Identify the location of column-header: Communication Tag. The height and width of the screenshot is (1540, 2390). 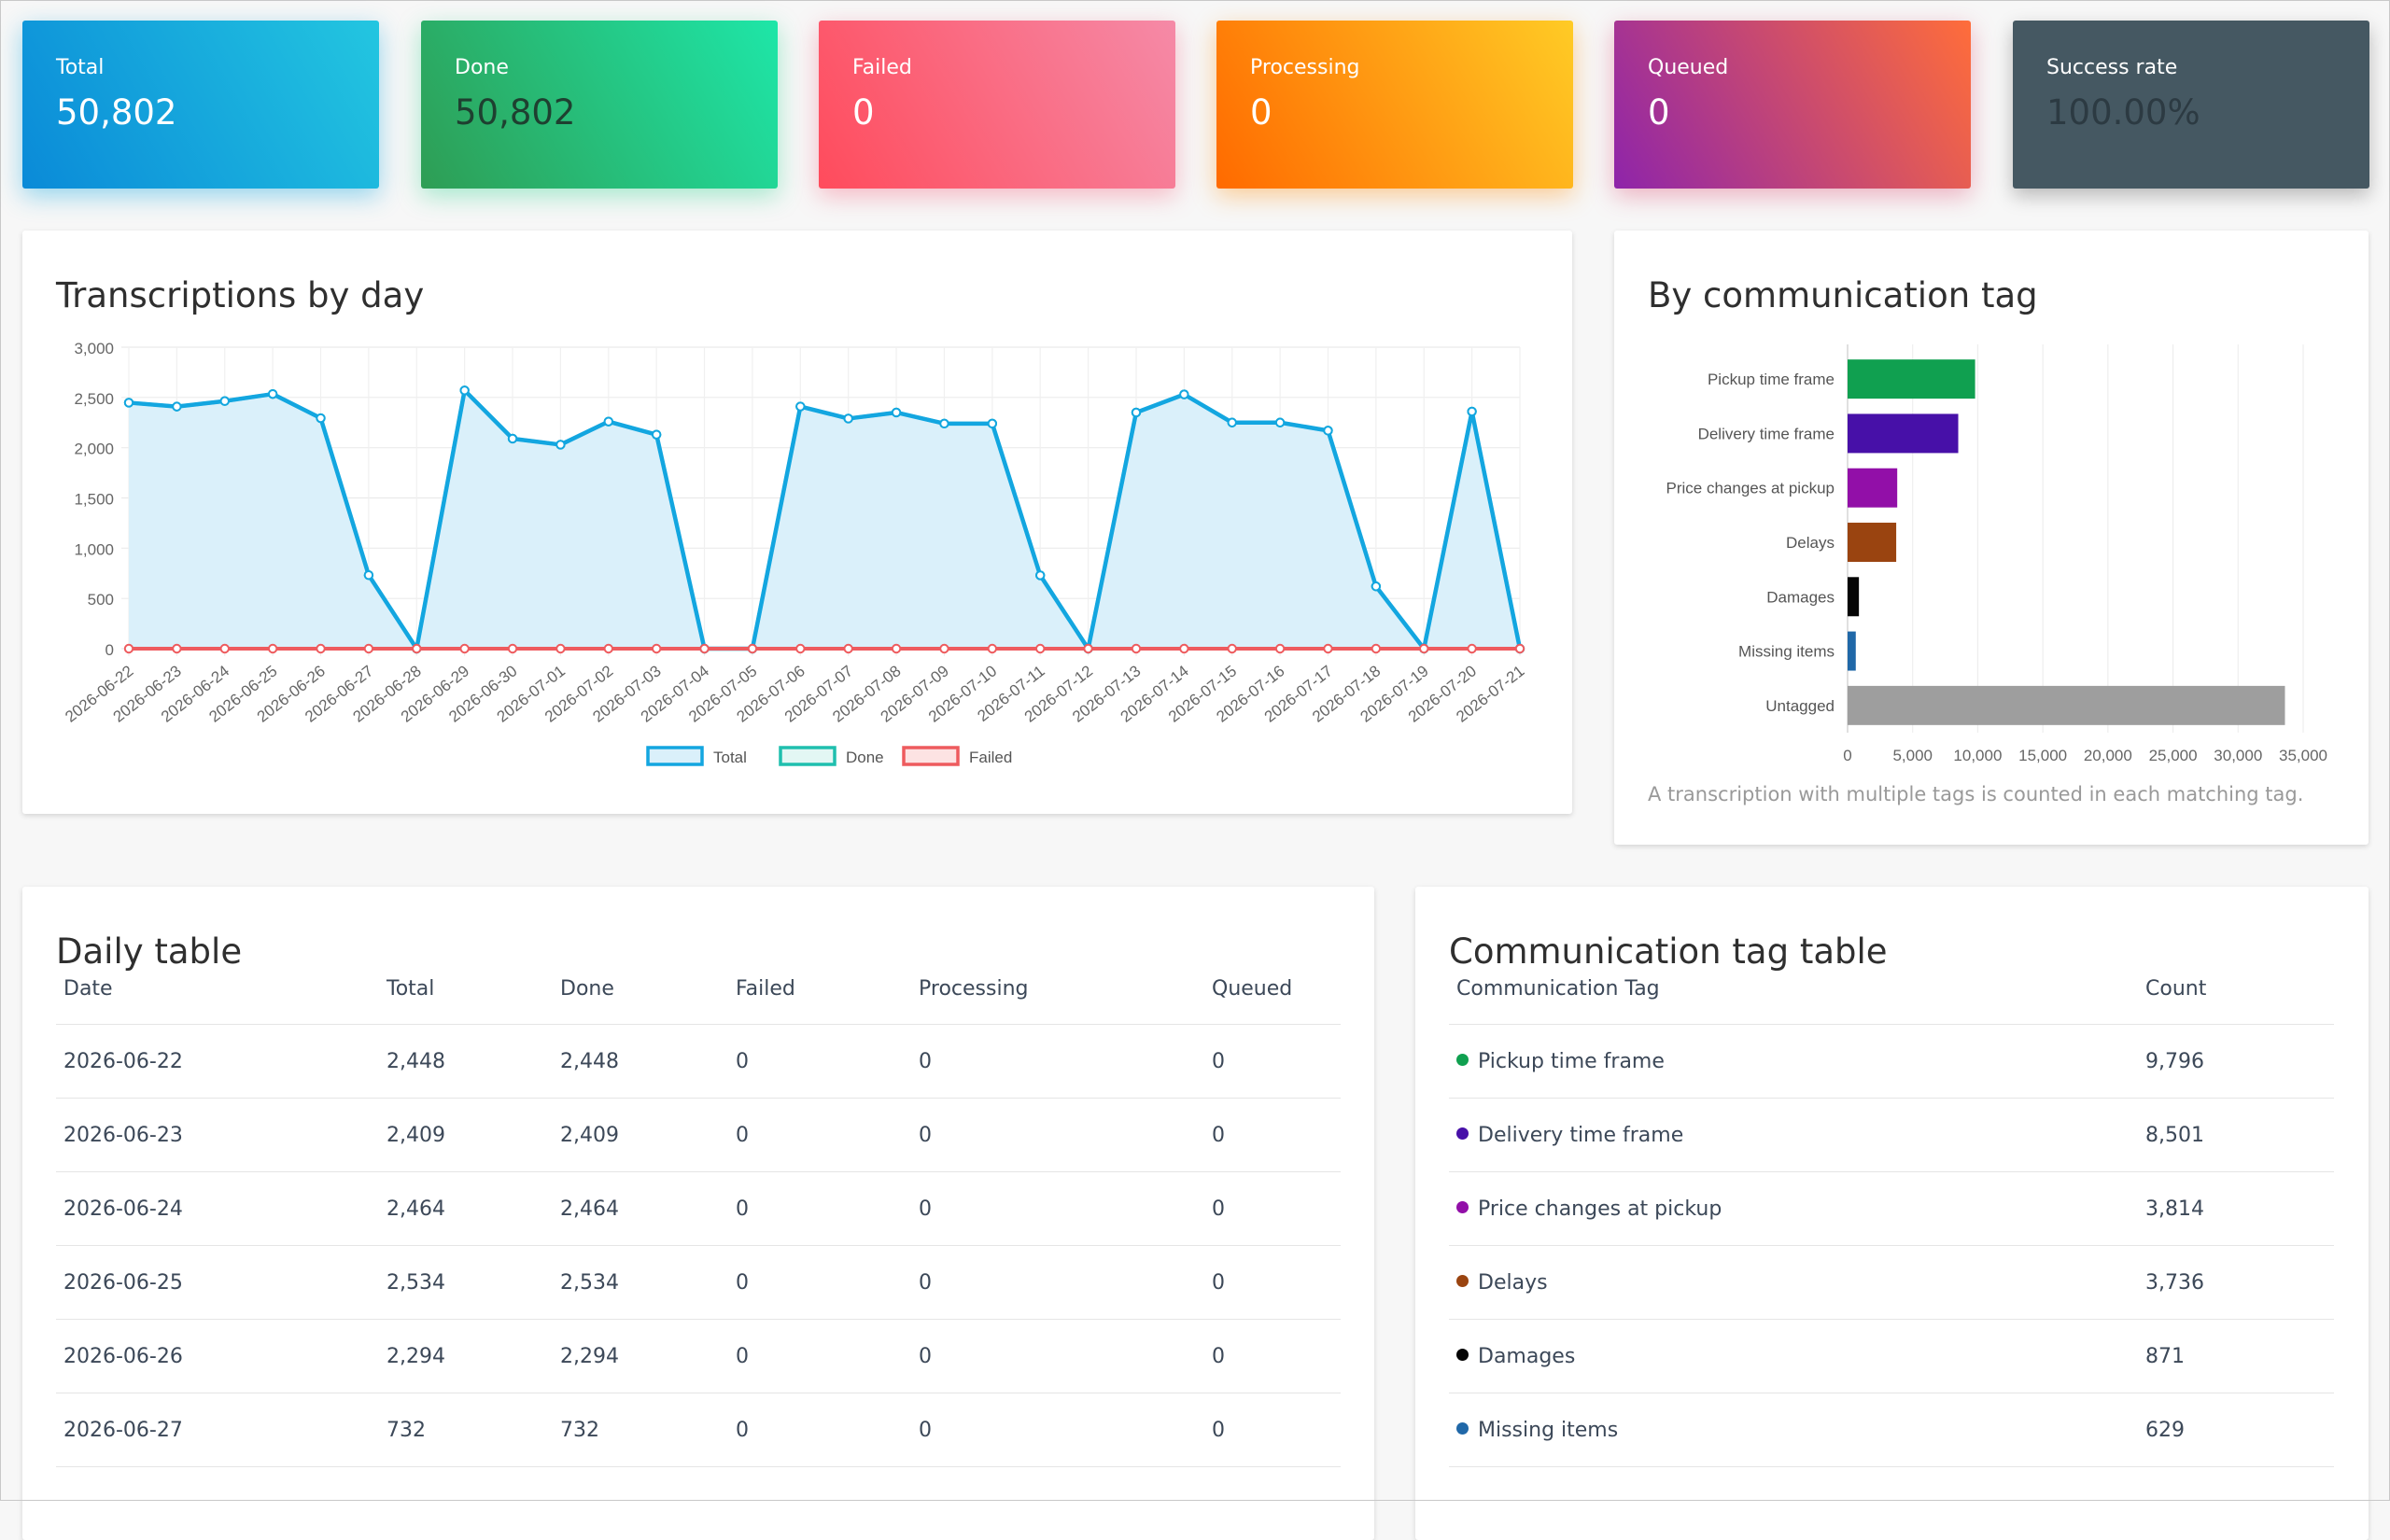
(1793, 989).